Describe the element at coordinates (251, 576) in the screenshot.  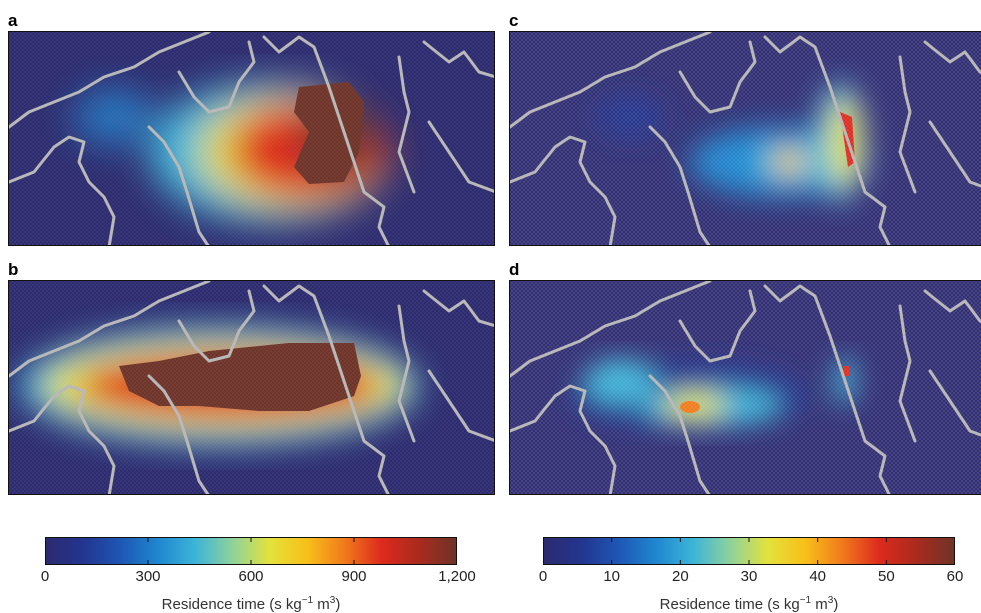
I see `tick-label: 600` at that location.